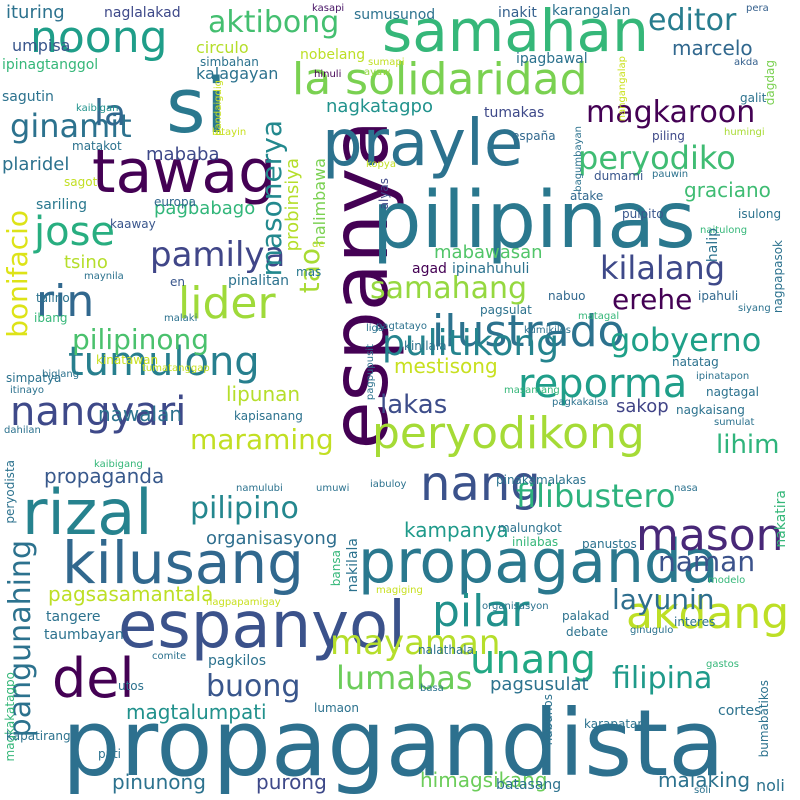 Image resolution: width=800 pixels, height=800 pixels. Describe the element at coordinates (133, 224) in the screenshot. I see `word: kaaway` at that location.